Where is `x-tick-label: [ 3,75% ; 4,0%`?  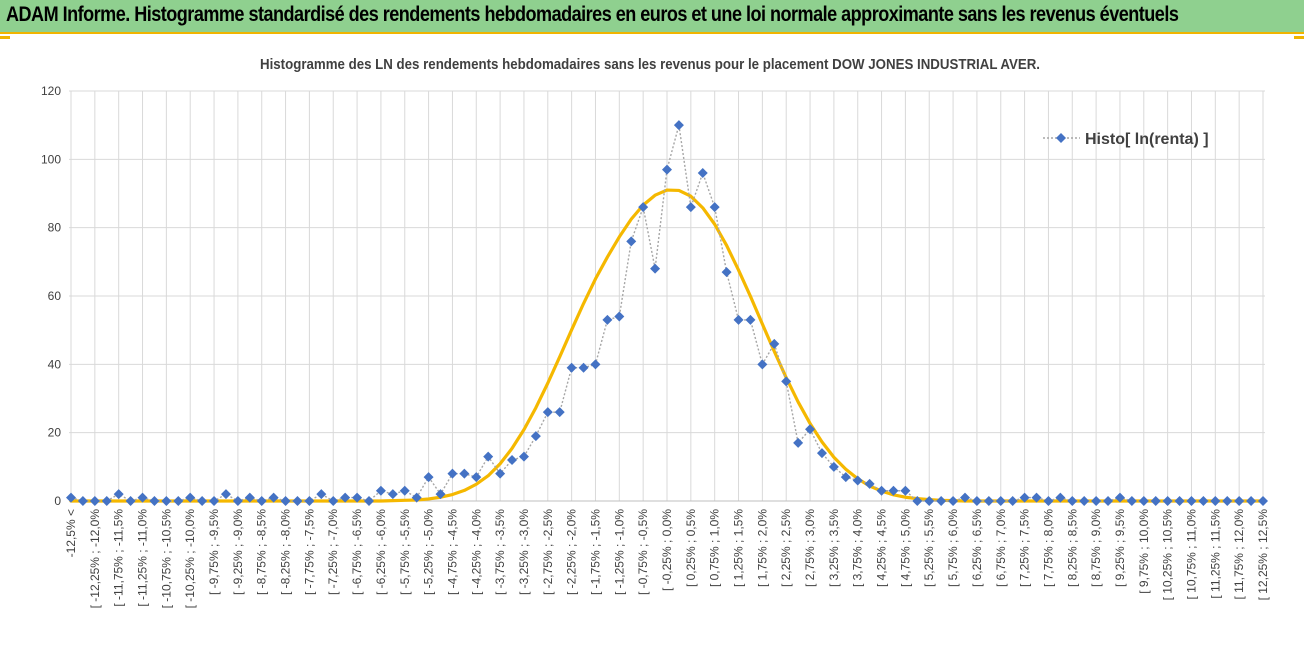 x-tick-label: [ 3,75% ; 4,0% is located at coordinates (858, 548).